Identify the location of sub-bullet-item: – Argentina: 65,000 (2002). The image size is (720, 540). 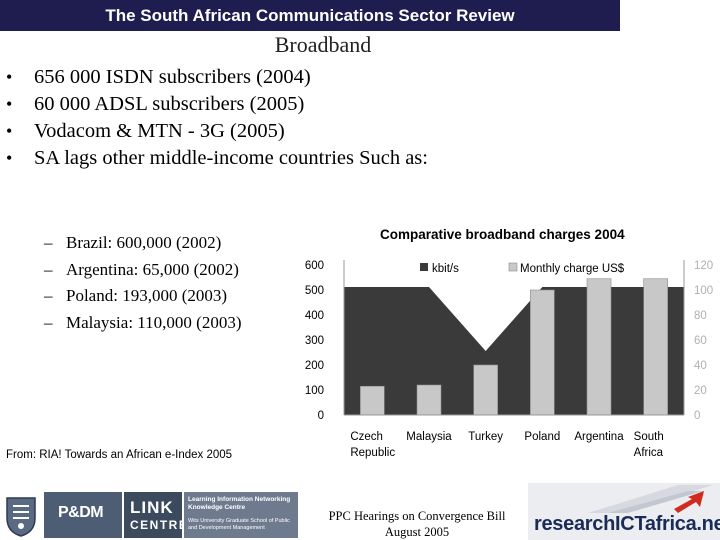
(142, 270).